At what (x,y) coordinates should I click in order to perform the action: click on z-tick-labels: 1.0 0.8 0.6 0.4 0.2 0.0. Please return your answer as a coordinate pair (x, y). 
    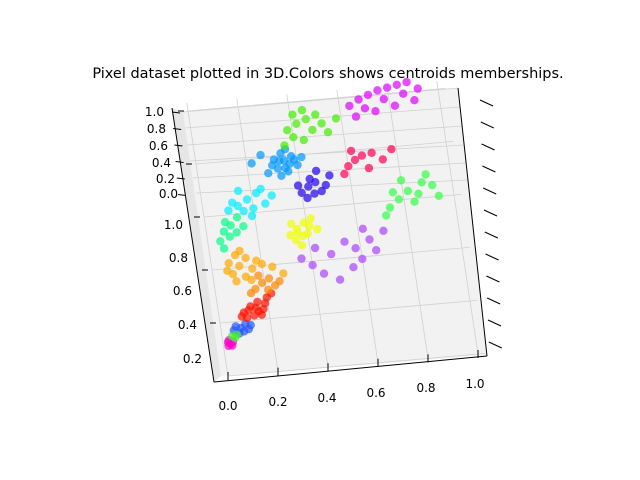
    Looking at the image, I should click on (161, 153).